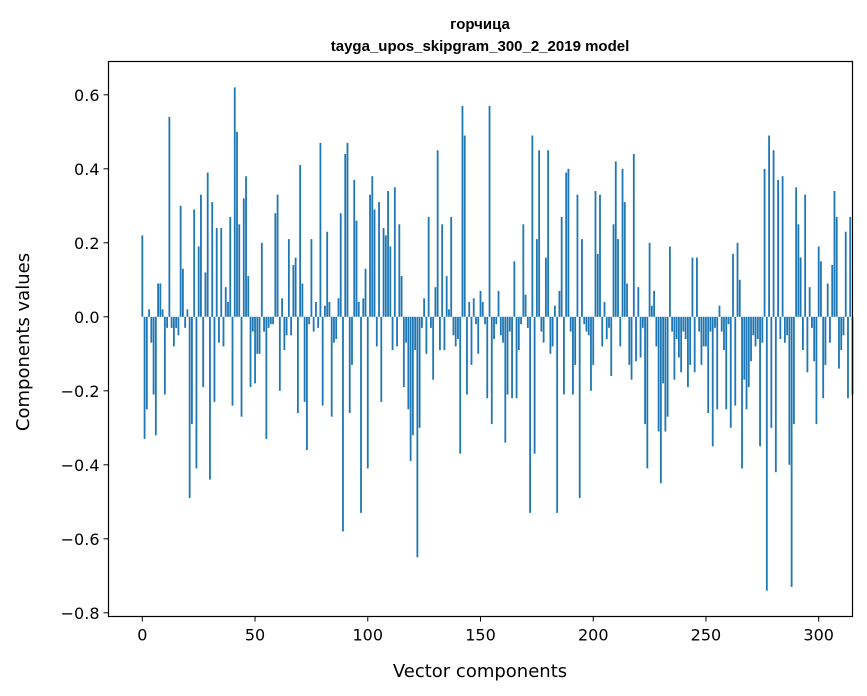 The width and height of the screenshot is (867, 696). I want to click on x-tick-label: 200, so click(593, 635).